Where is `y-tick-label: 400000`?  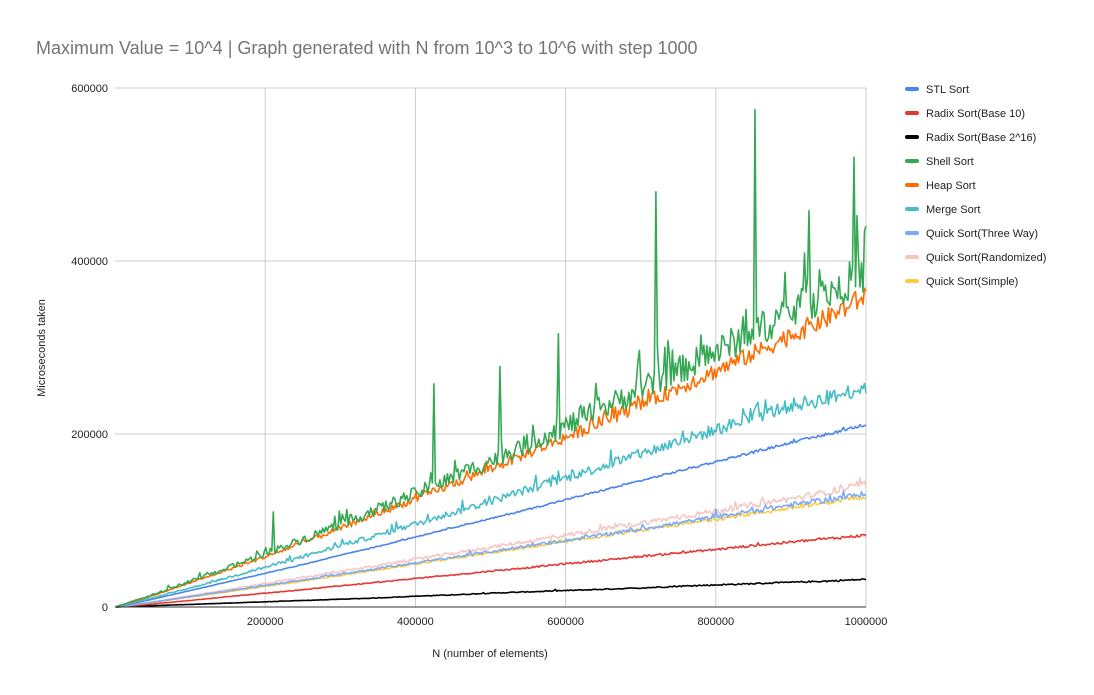 y-tick-label: 400000 is located at coordinates (89, 262).